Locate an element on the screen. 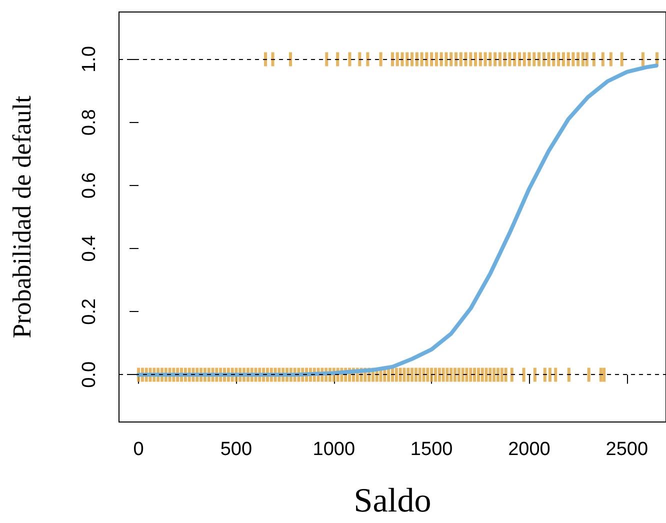 The width and height of the screenshot is (666, 523). x-tick-label: 1500 is located at coordinates (431, 449).